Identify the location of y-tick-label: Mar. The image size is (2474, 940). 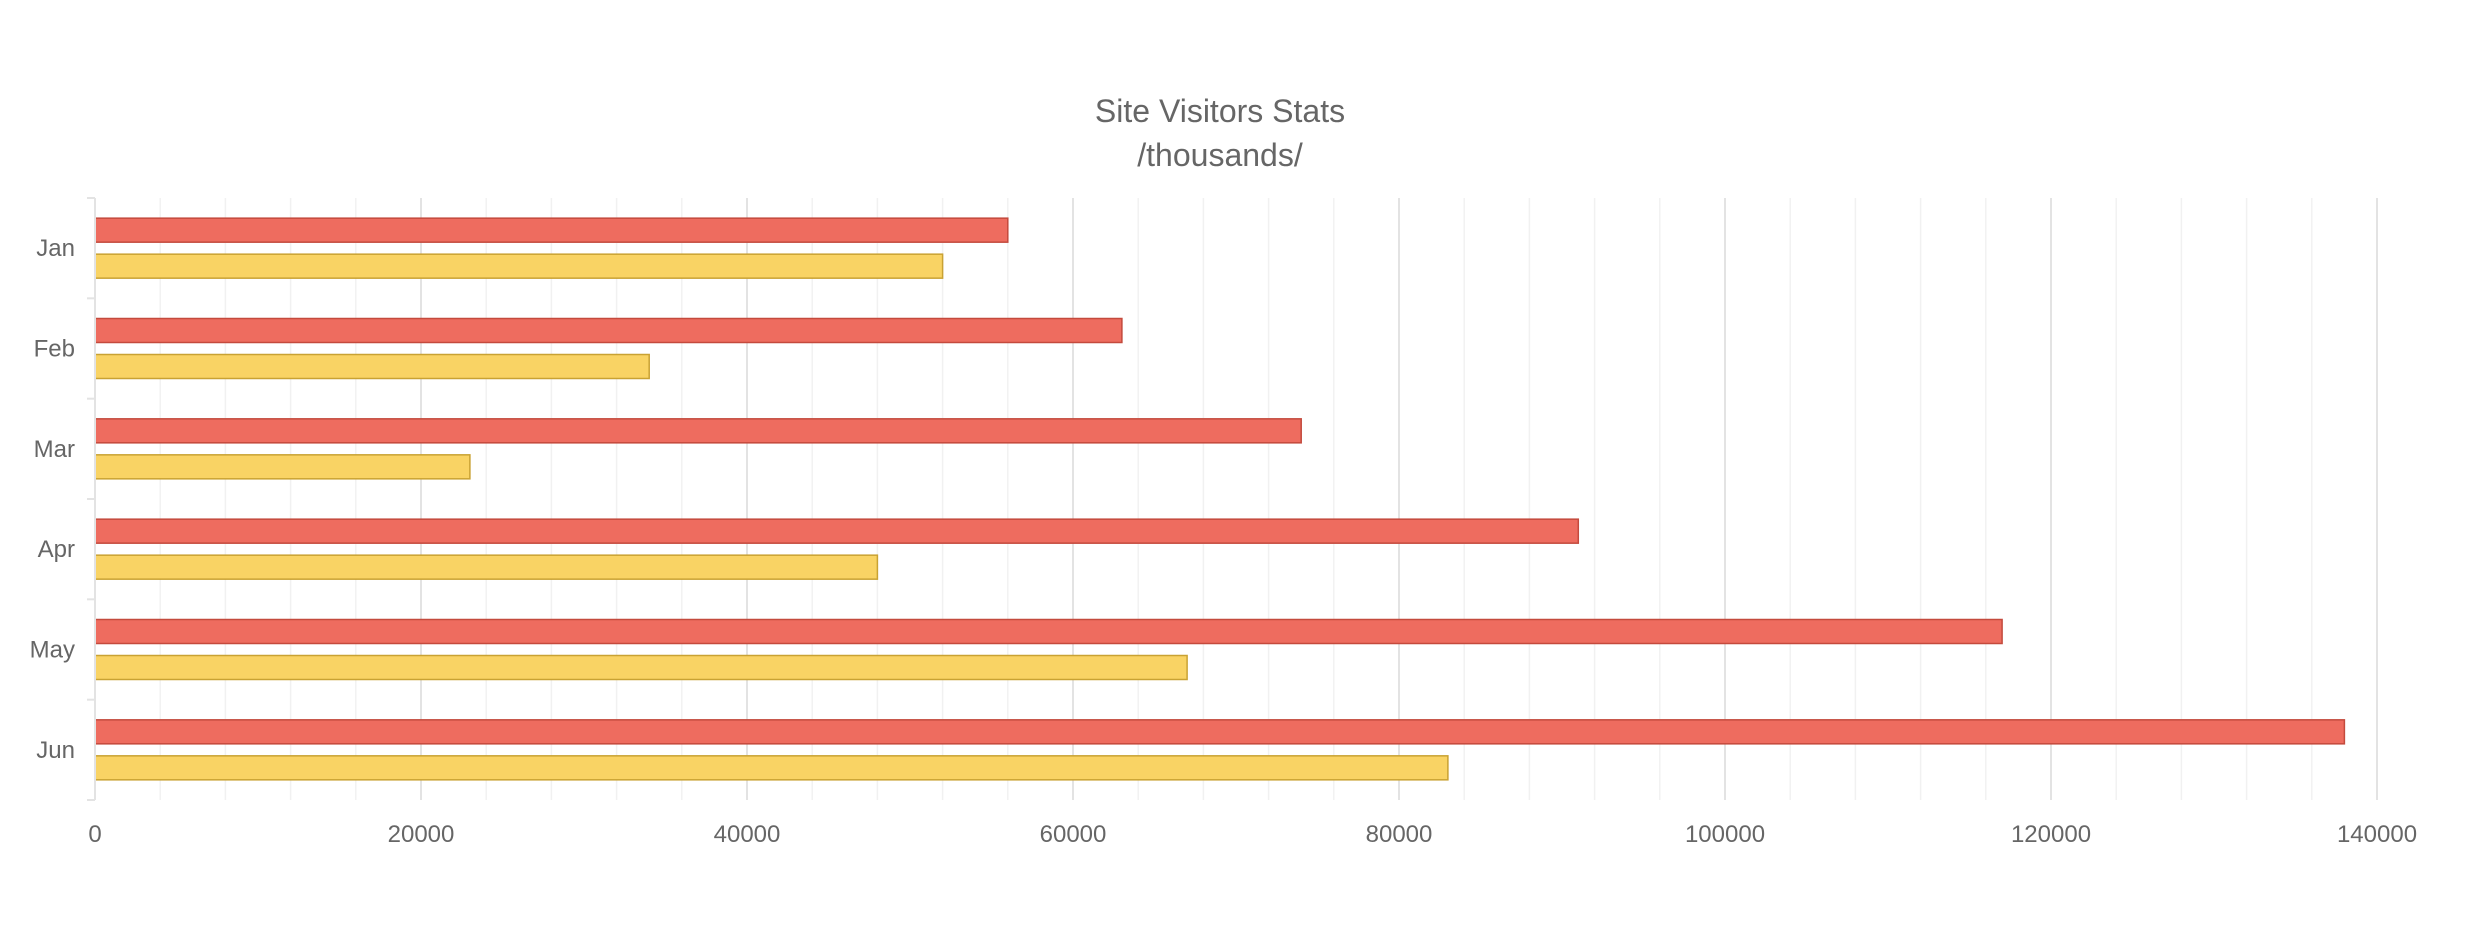
(54, 449).